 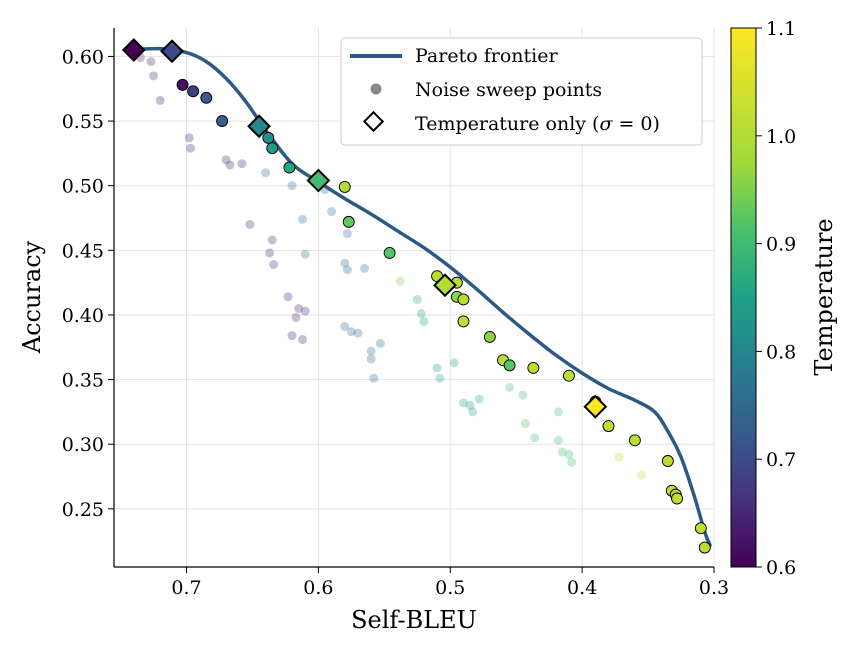 I want to click on x-tick-label: 0.6, so click(x=318, y=588).